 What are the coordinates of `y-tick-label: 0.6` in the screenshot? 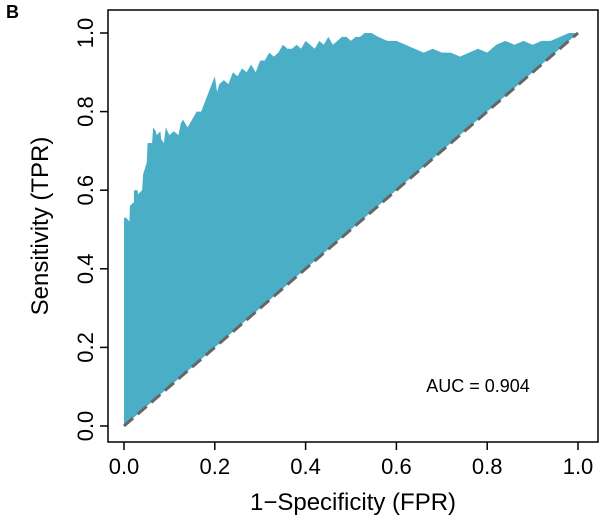 It's located at (85, 190).